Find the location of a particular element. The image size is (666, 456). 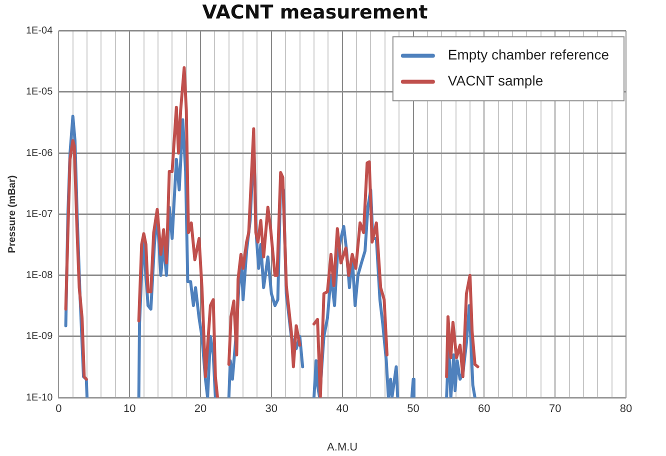

x-tick-label: 20 is located at coordinates (200, 409).